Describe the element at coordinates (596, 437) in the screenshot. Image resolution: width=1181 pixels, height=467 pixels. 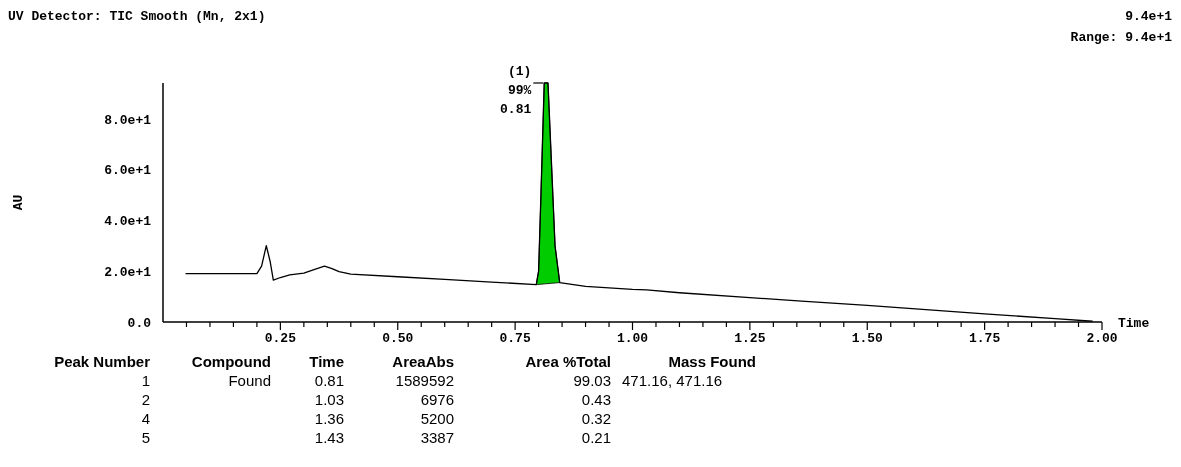
I see `text: 0.21` at that location.